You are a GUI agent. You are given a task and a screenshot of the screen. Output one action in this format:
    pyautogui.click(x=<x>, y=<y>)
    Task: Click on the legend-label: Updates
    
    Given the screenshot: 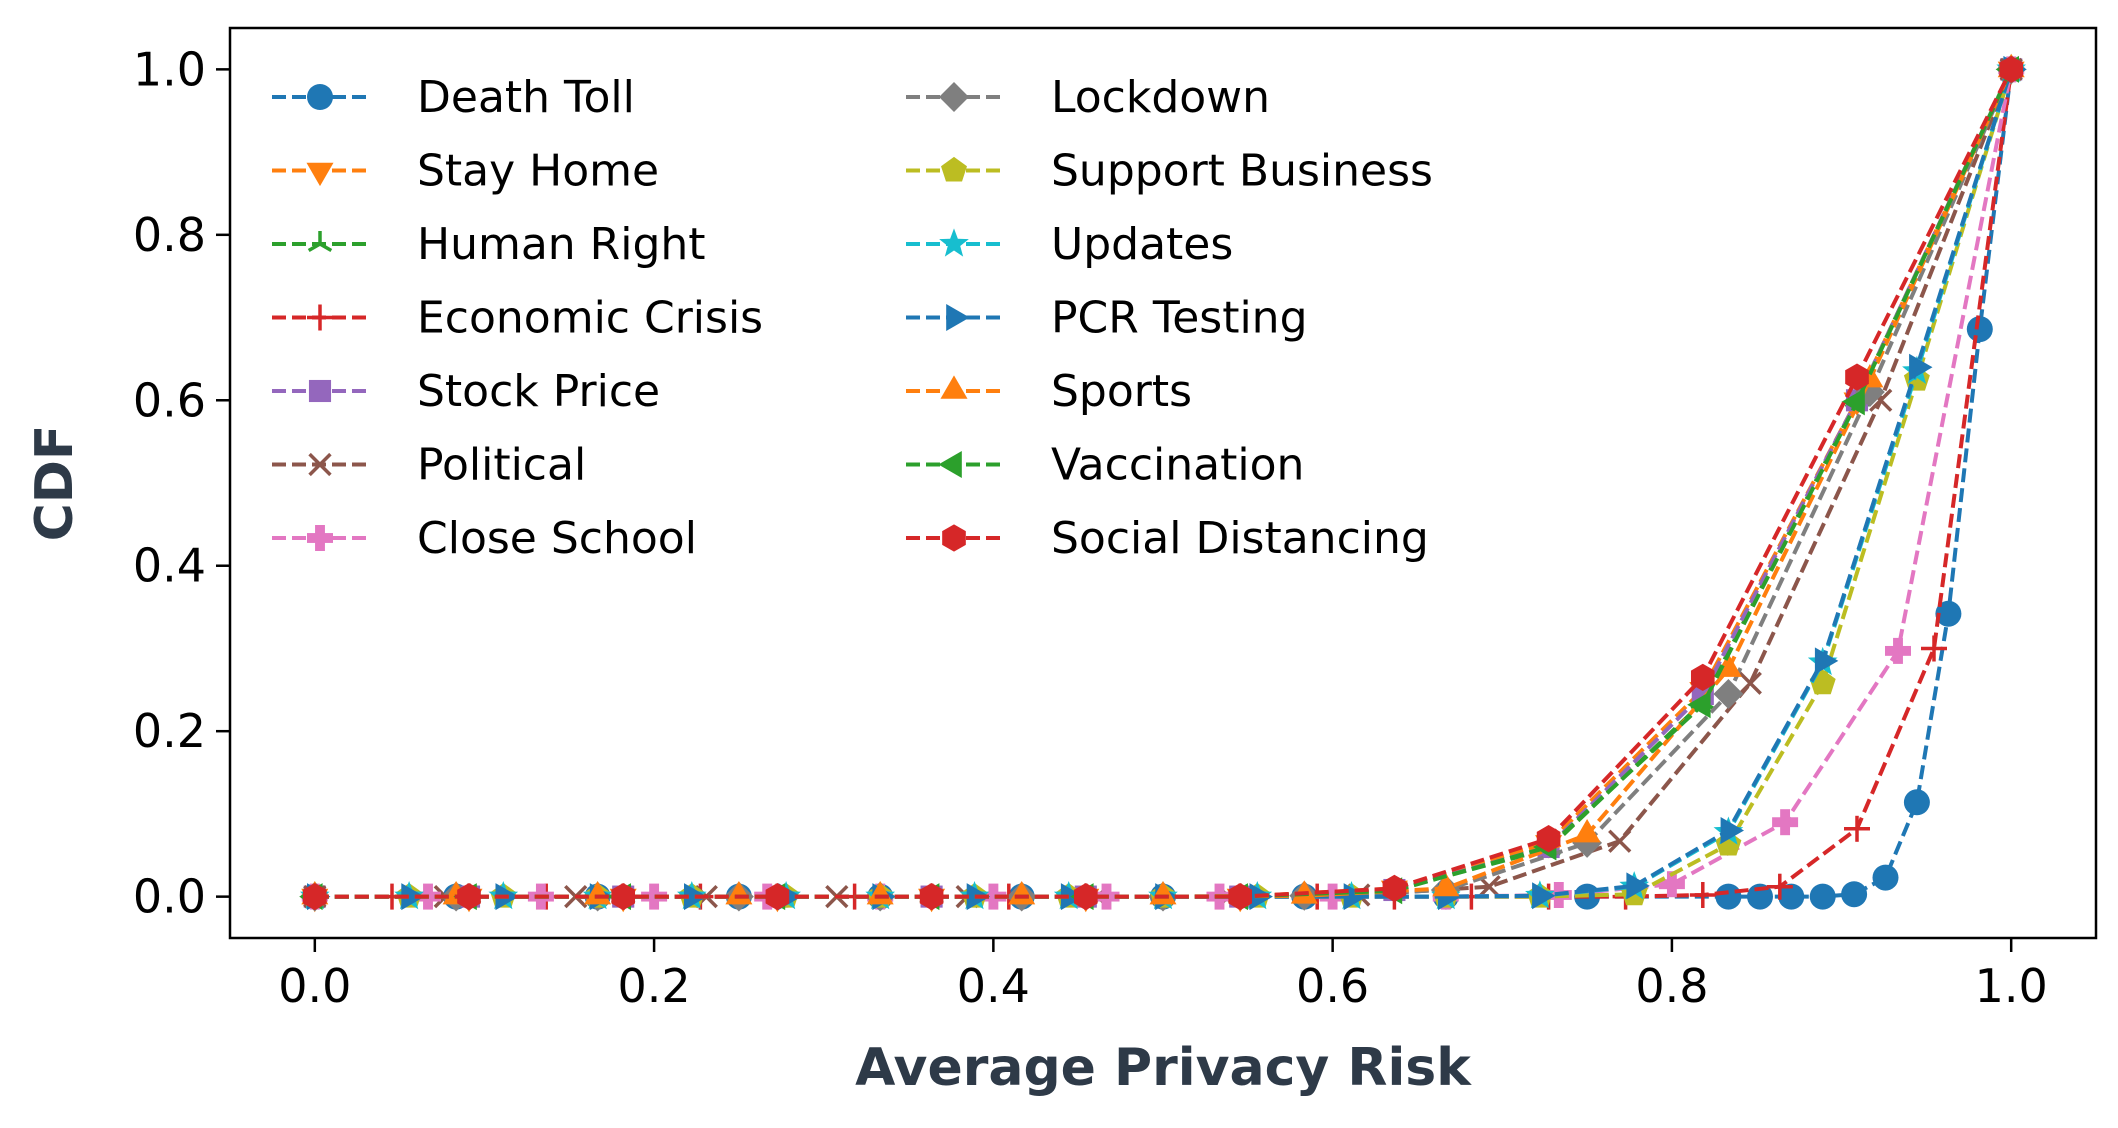 What is the action you would take?
    pyautogui.click(x=1142, y=244)
    